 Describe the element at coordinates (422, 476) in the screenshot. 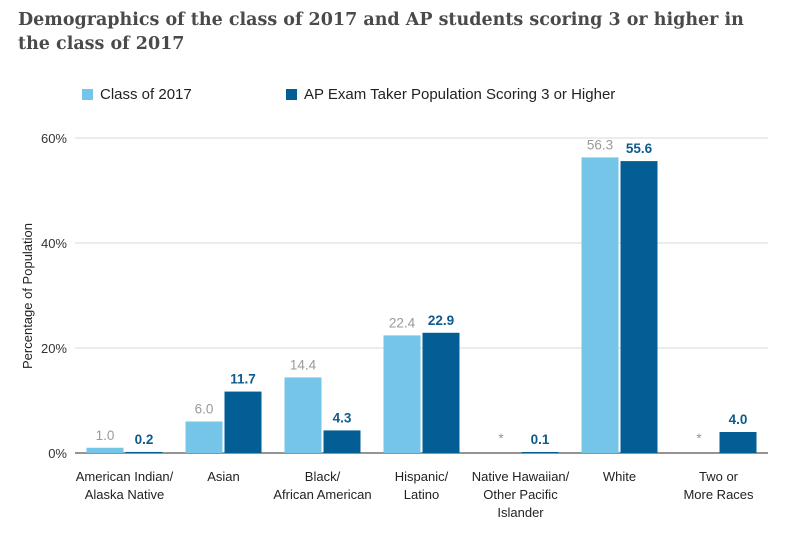

I see `x-category-label: Hispanic/` at that location.